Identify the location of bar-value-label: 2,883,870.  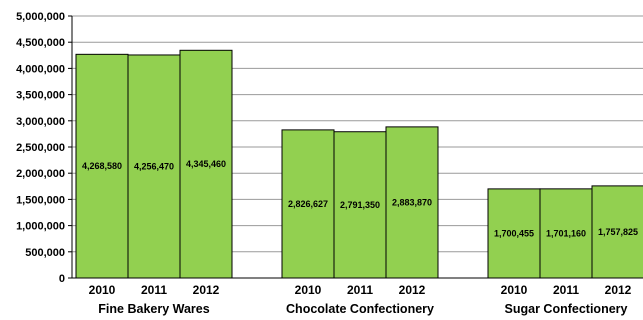
(412, 202).